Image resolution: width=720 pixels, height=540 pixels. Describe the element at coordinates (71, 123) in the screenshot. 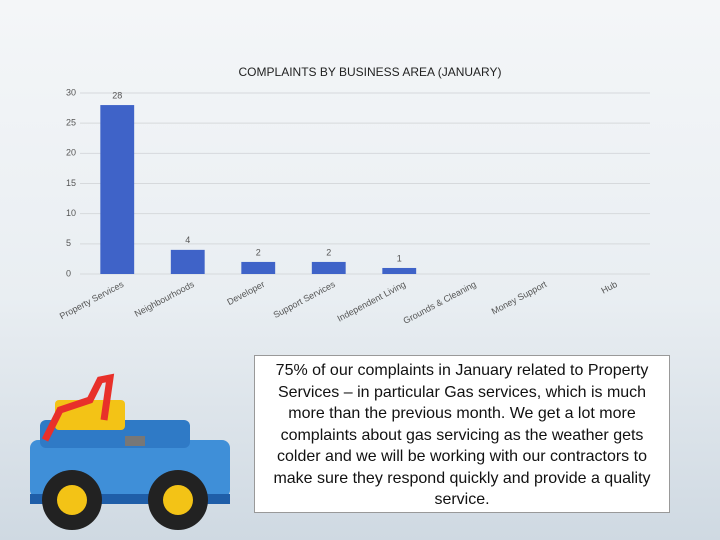

I see `y-tick-label: 25` at that location.